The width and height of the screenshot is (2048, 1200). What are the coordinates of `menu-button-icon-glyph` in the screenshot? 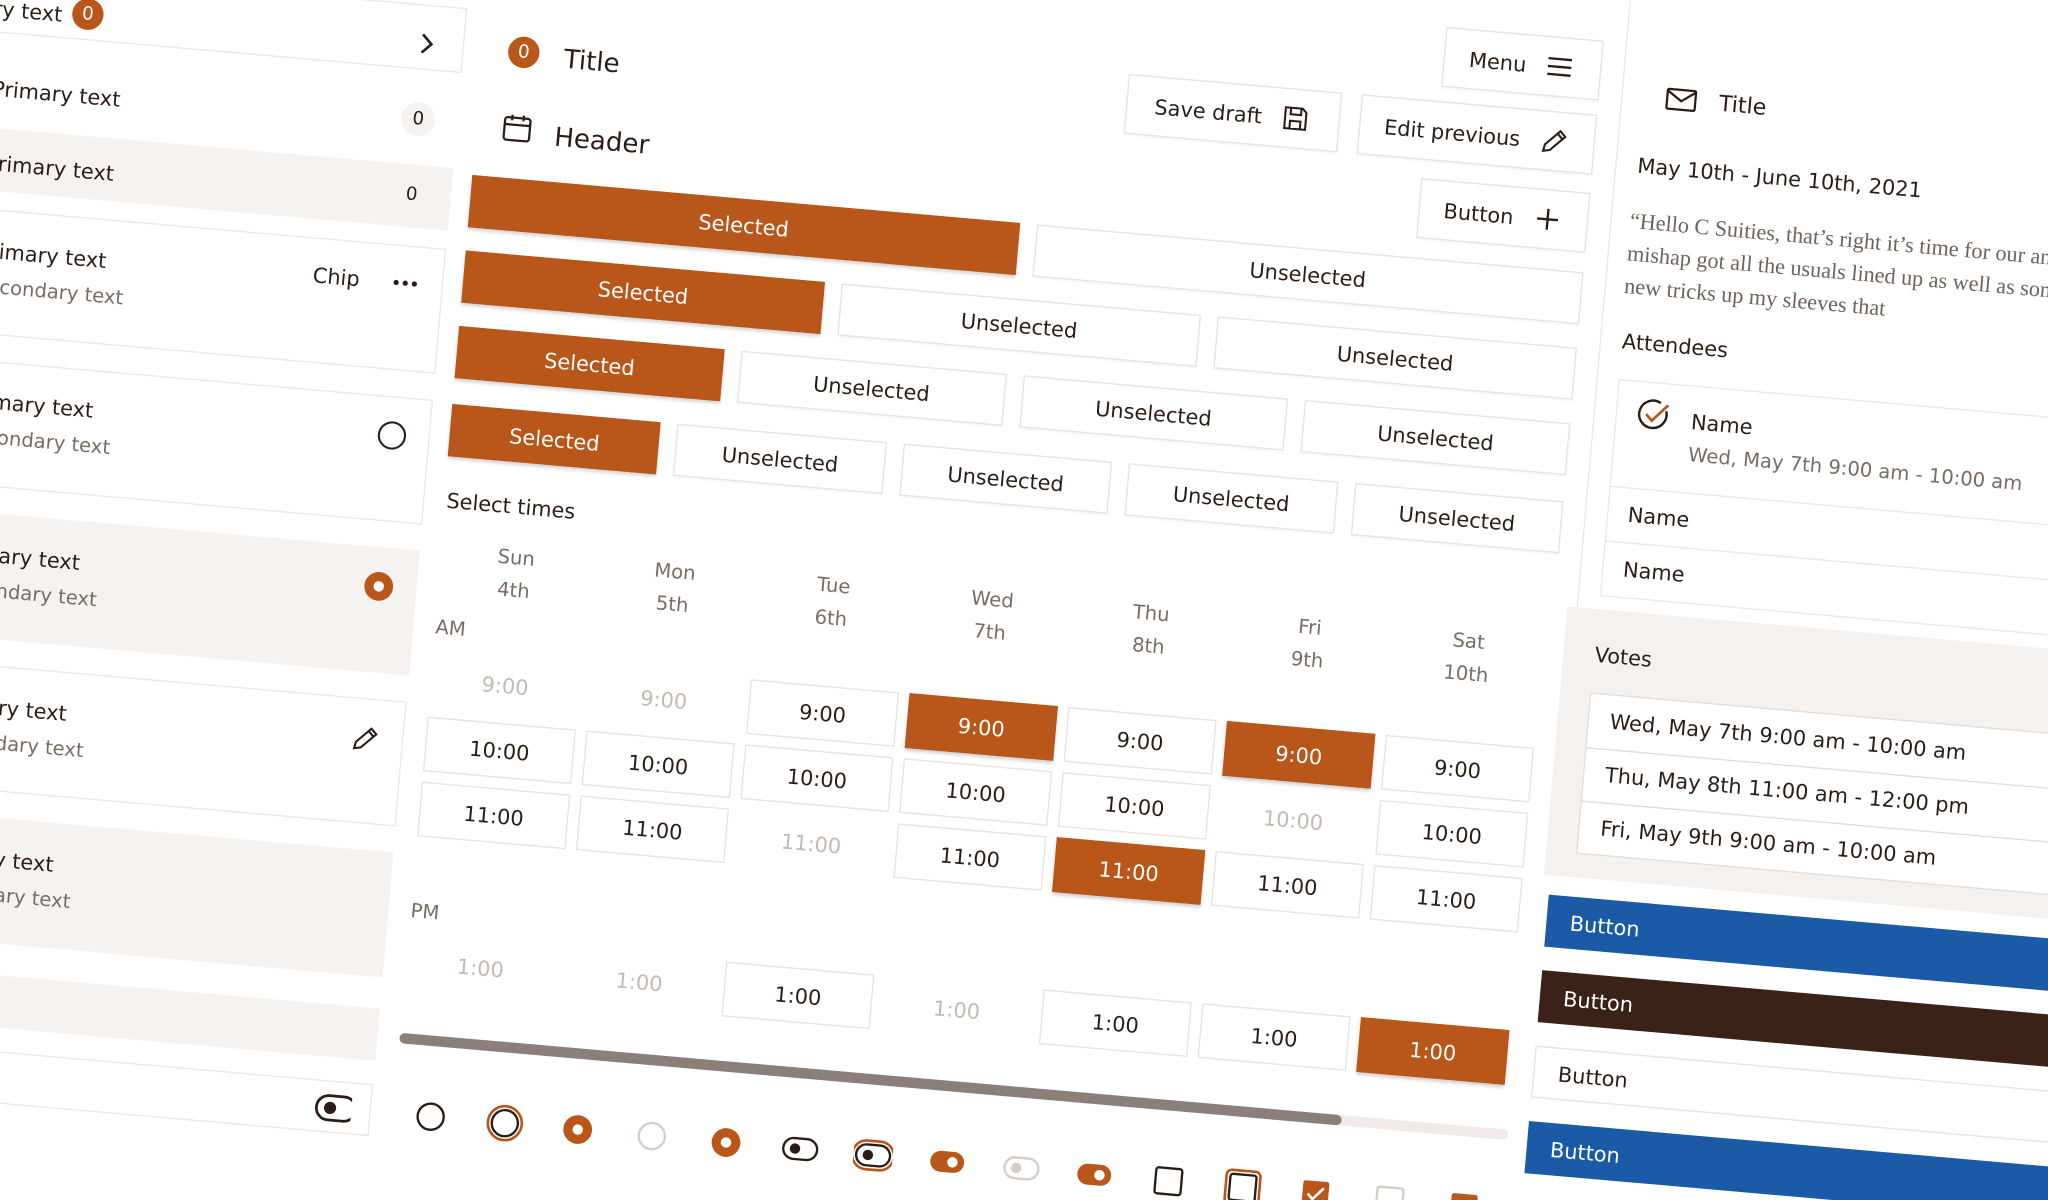 It's located at (1560, 67).